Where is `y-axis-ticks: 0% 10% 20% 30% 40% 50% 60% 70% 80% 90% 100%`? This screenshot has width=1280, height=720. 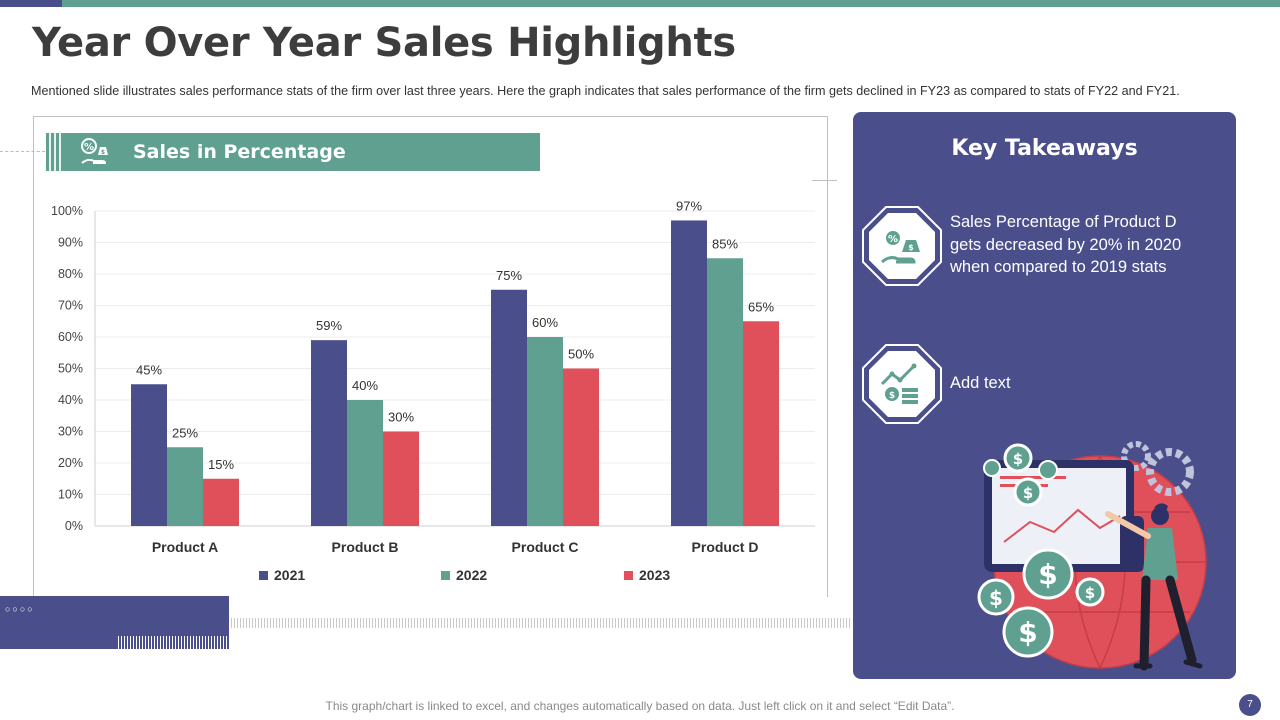
y-axis-ticks: 0% 10% 20% 30% 40% 50% 60% 70% 80% 90% 100% is located at coordinates (67, 368).